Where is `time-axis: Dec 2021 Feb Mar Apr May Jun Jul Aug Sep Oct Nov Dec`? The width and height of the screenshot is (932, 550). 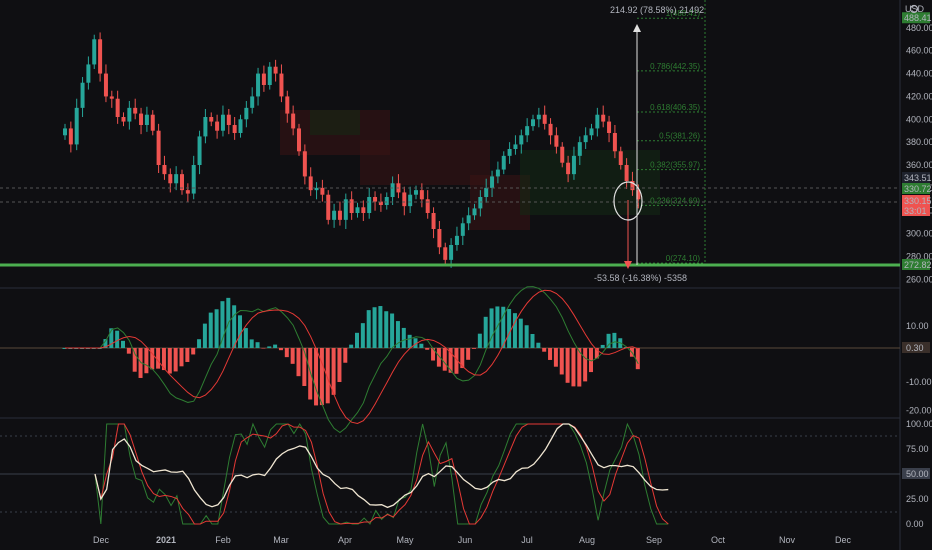
time-axis: Dec 2021 Feb Mar Apr May Jun Jul Aug Sep Oct Nov Dec is located at coordinates (472, 540).